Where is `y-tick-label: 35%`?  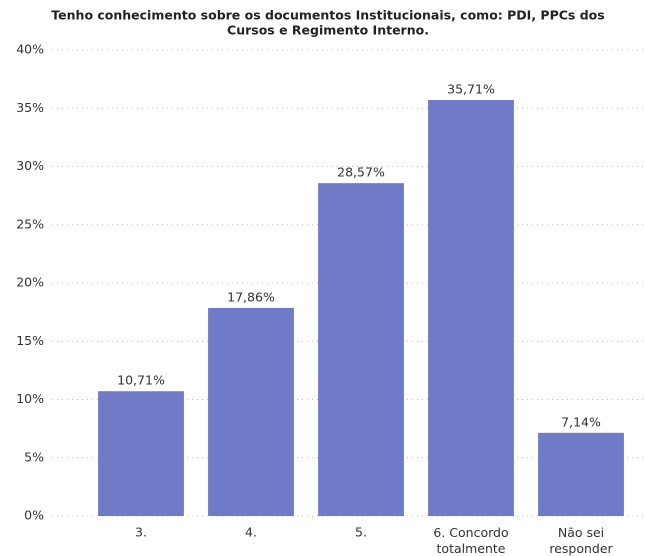 y-tick-label: 35% is located at coordinates (30, 107).